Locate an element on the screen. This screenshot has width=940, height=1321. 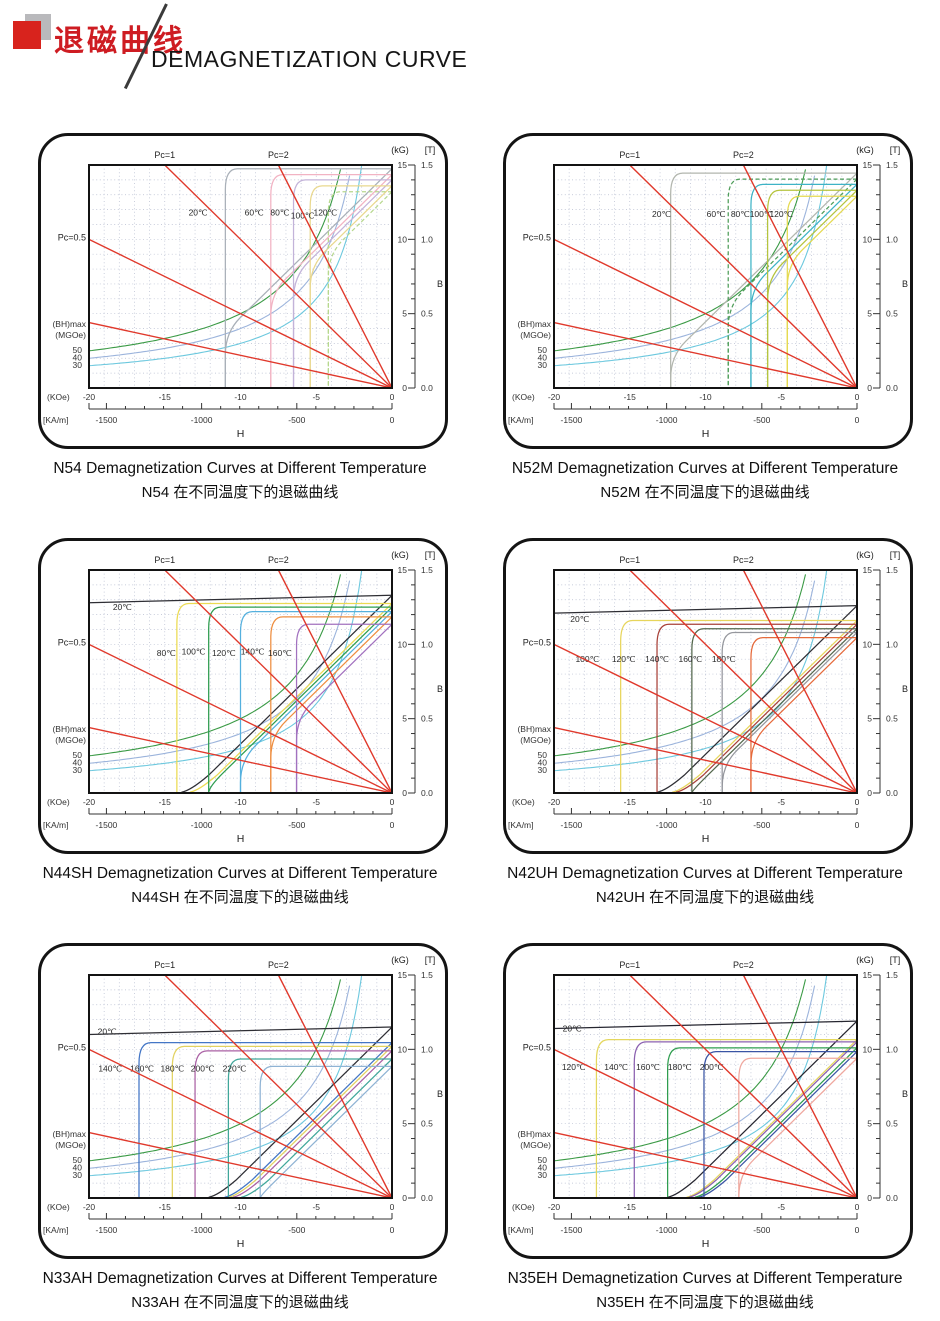
page-title-en: DEMAGNETIZATION CURVE is located at coordinates (309, 59).